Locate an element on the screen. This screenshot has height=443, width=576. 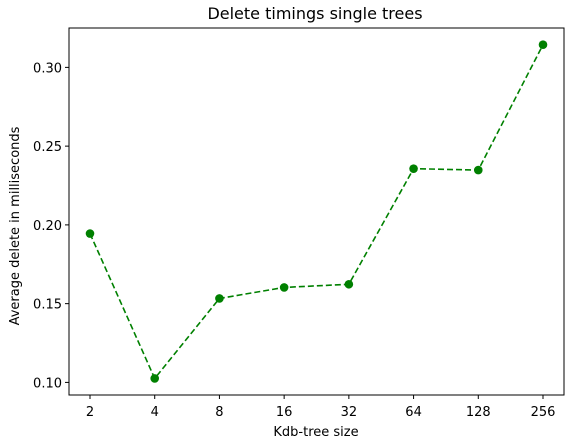
x-tick-label: 256 is located at coordinates (543, 412).